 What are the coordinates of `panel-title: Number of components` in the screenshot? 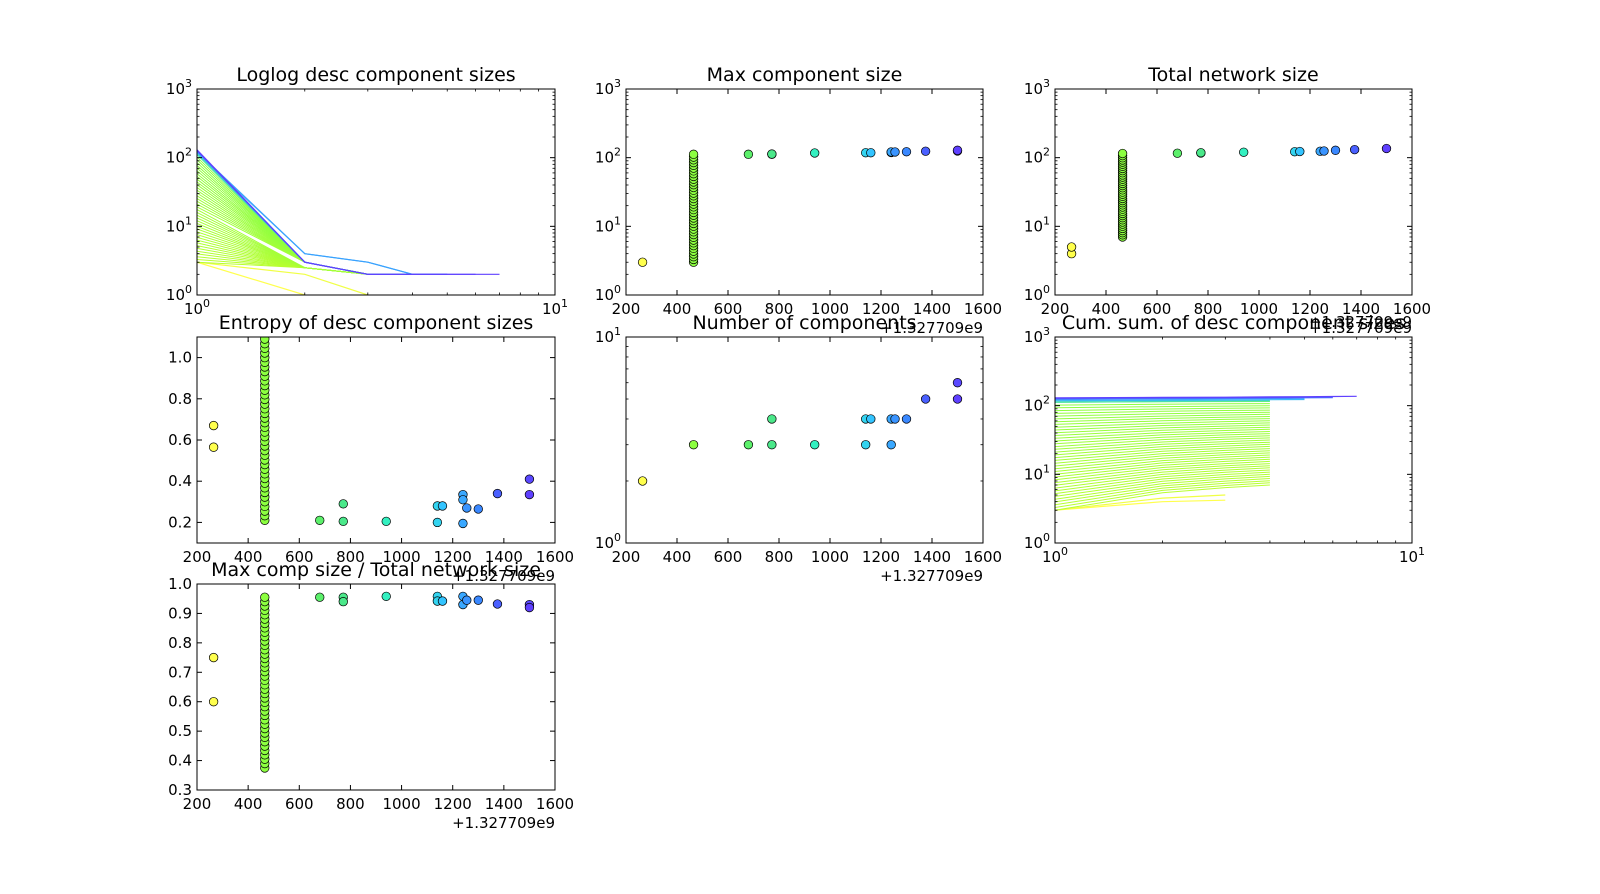 It's located at (804, 323).